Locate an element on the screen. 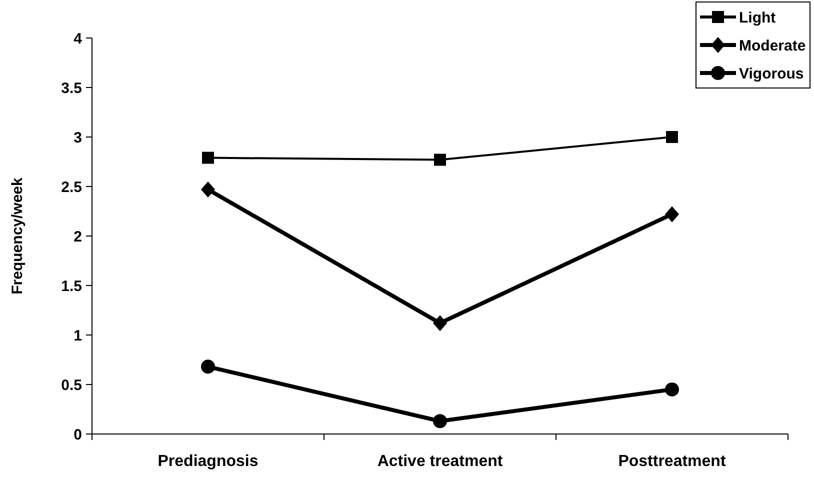  legend-label: Light is located at coordinates (757, 17).